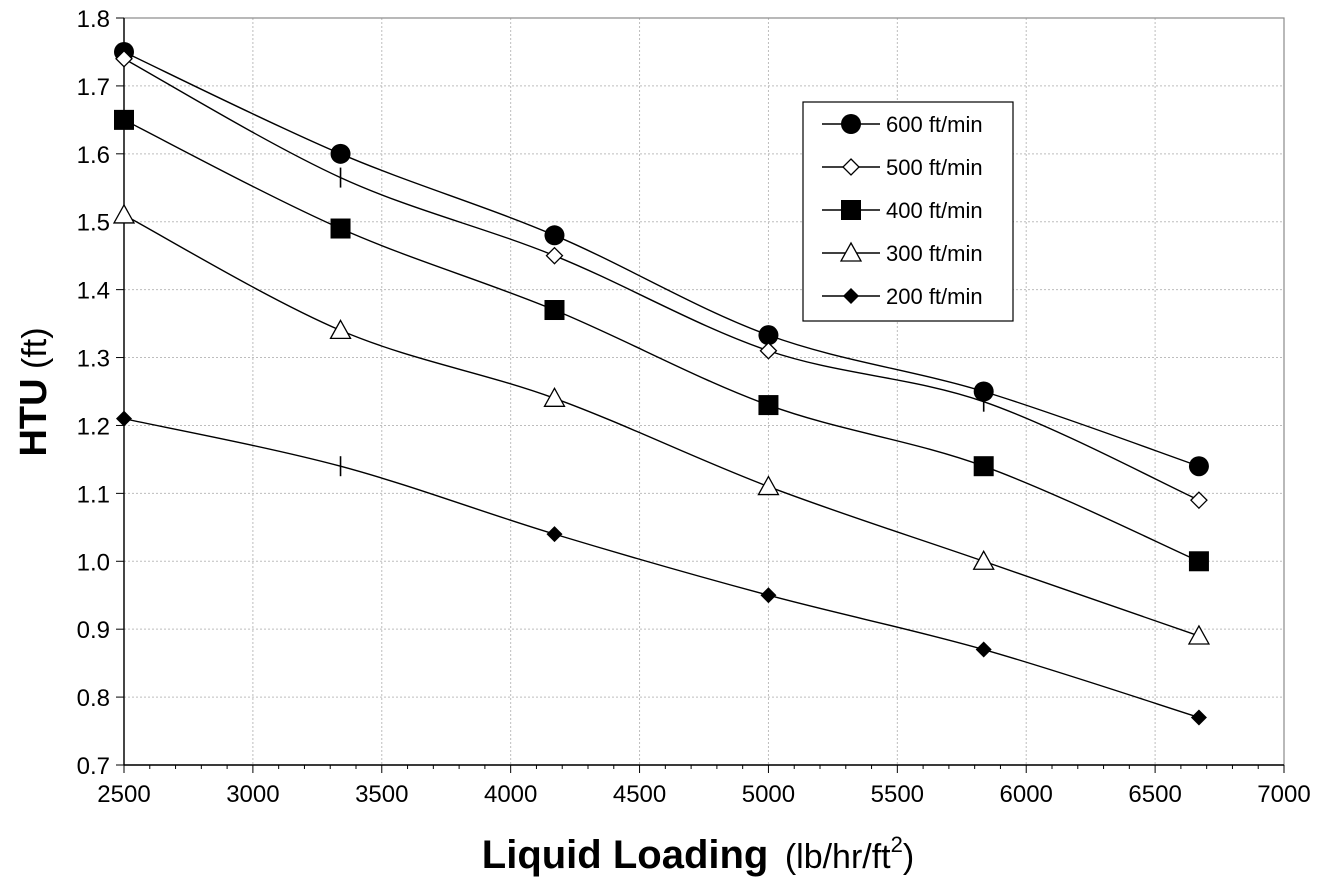  I want to click on x-tick-label: 6500, so click(1154, 794).